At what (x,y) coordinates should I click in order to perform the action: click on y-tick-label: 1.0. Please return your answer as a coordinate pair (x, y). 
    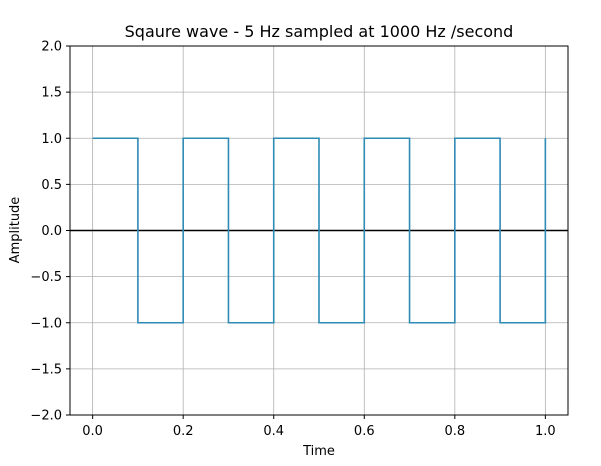
    Looking at the image, I should click on (51, 139).